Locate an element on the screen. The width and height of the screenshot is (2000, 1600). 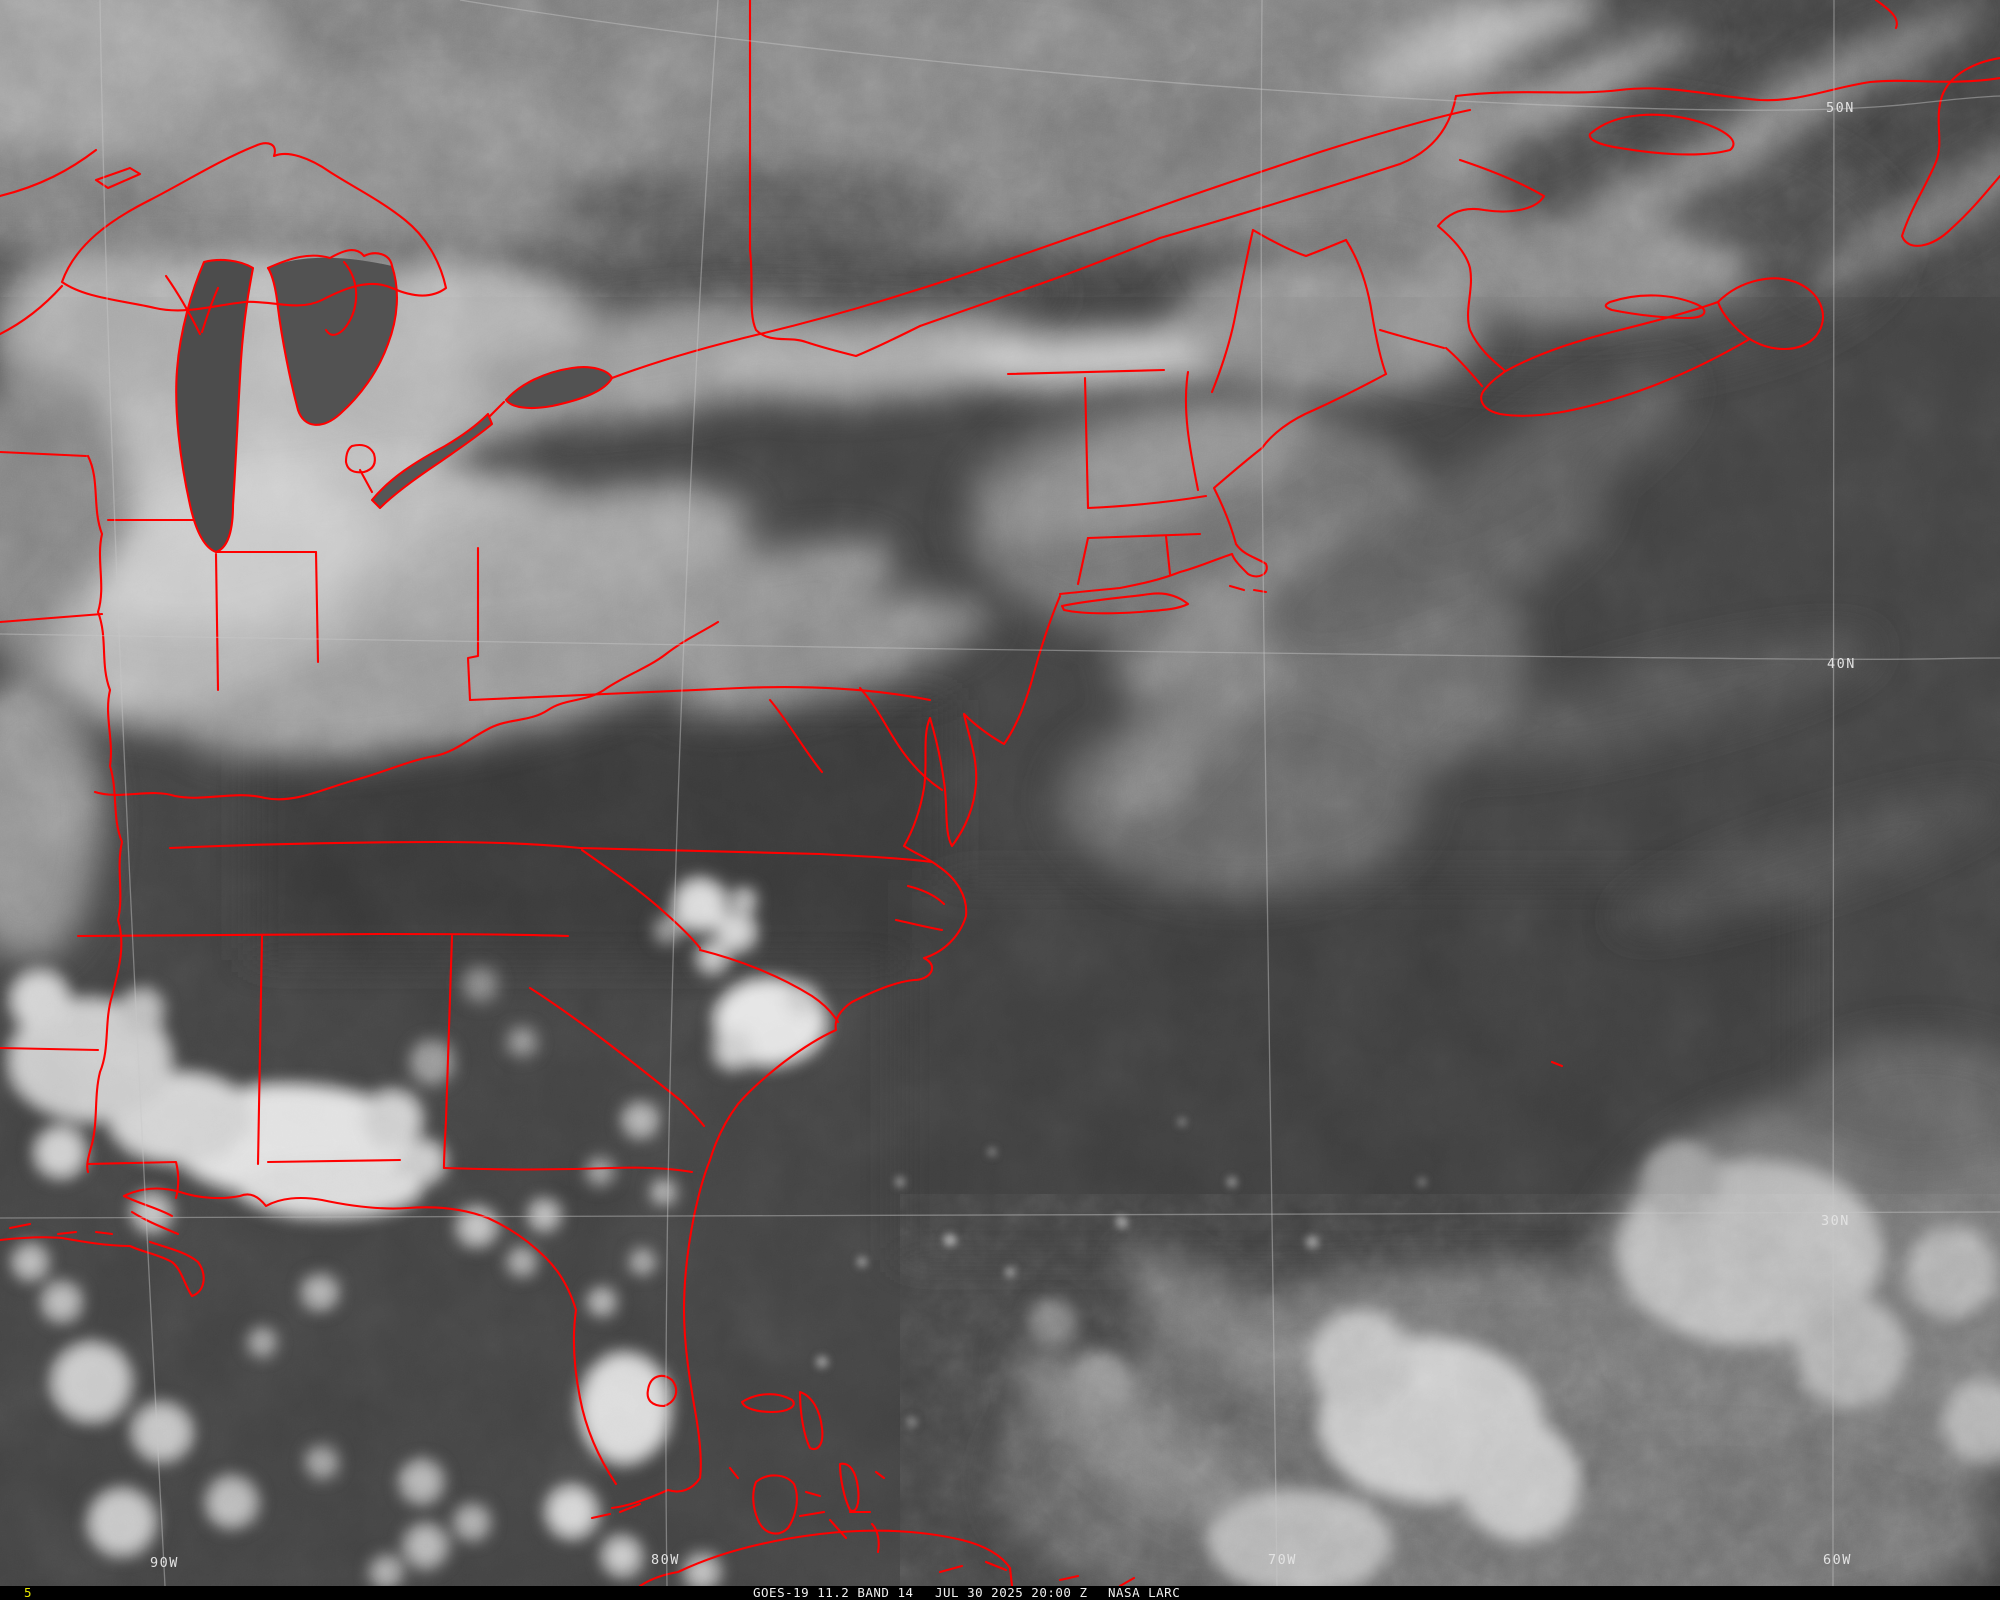
st-lawrence-north-bank is located at coordinates (1188, 211).